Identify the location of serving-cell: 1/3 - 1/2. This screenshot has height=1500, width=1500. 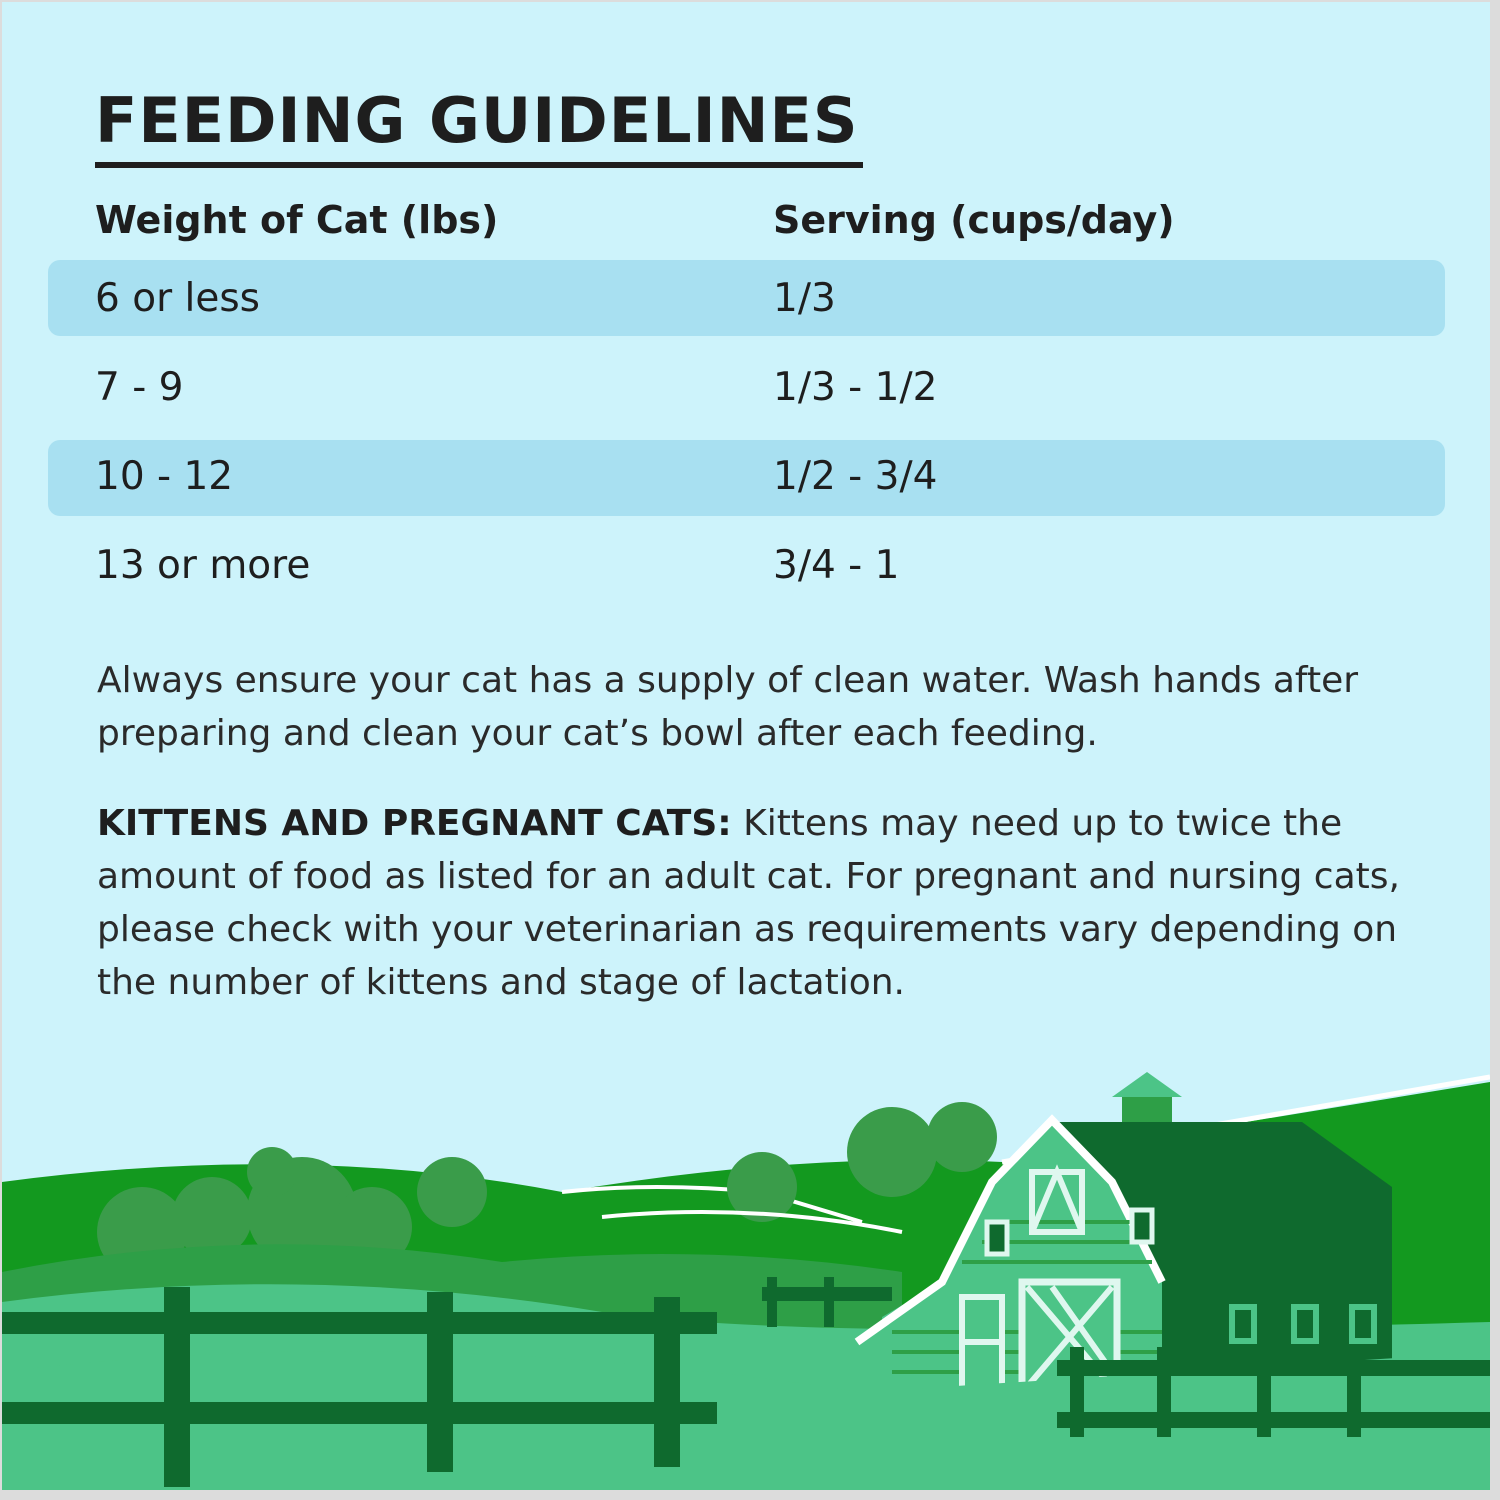
(855, 387).